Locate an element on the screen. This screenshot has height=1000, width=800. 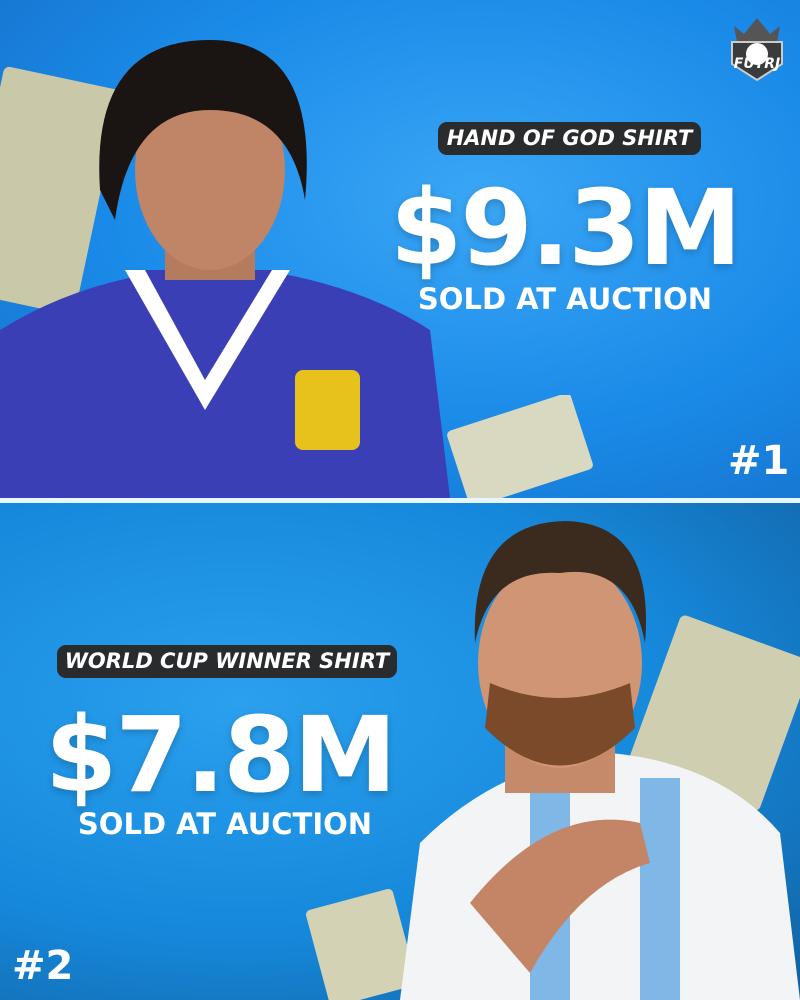
item-label: HAND OF GOD SHIRT is located at coordinates (569, 138).